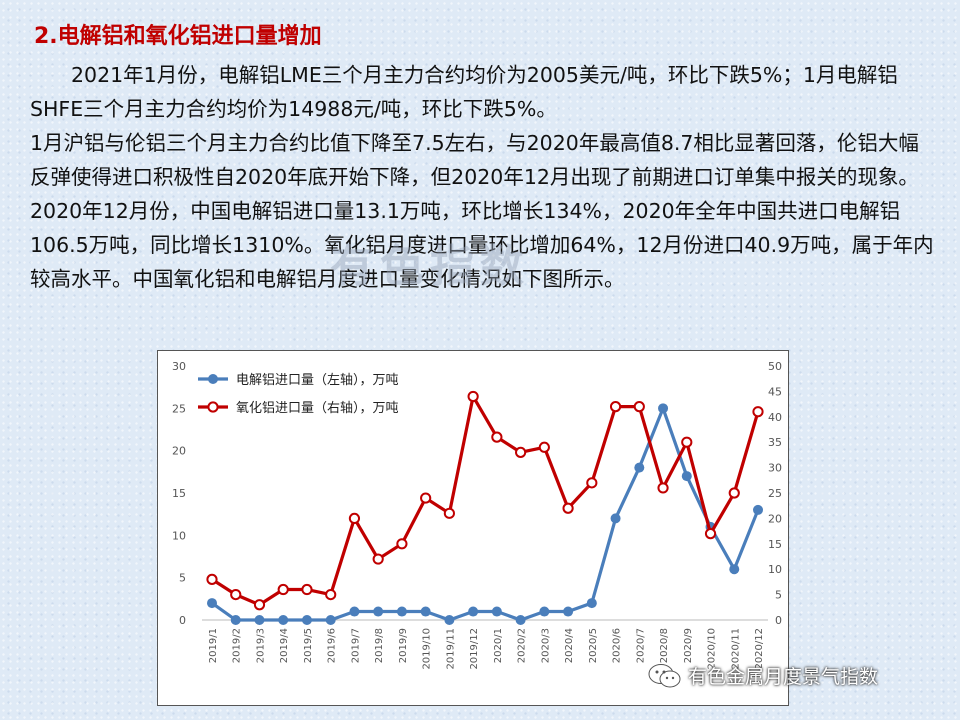  Describe the element at coordinates (775, 391) in the screenshot. I see `y-right-tick-label: 45` at that location.